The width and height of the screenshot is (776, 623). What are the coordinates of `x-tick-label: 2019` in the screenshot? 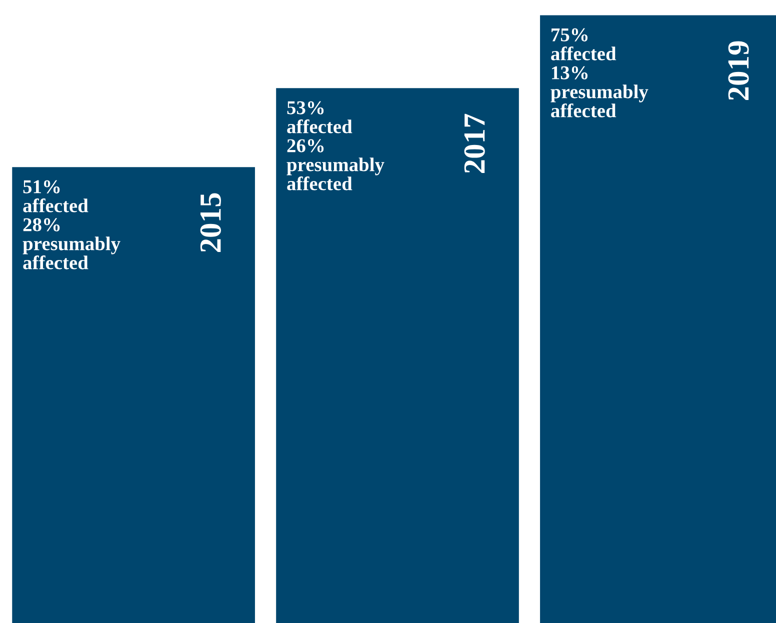 It's located at (738, 70).